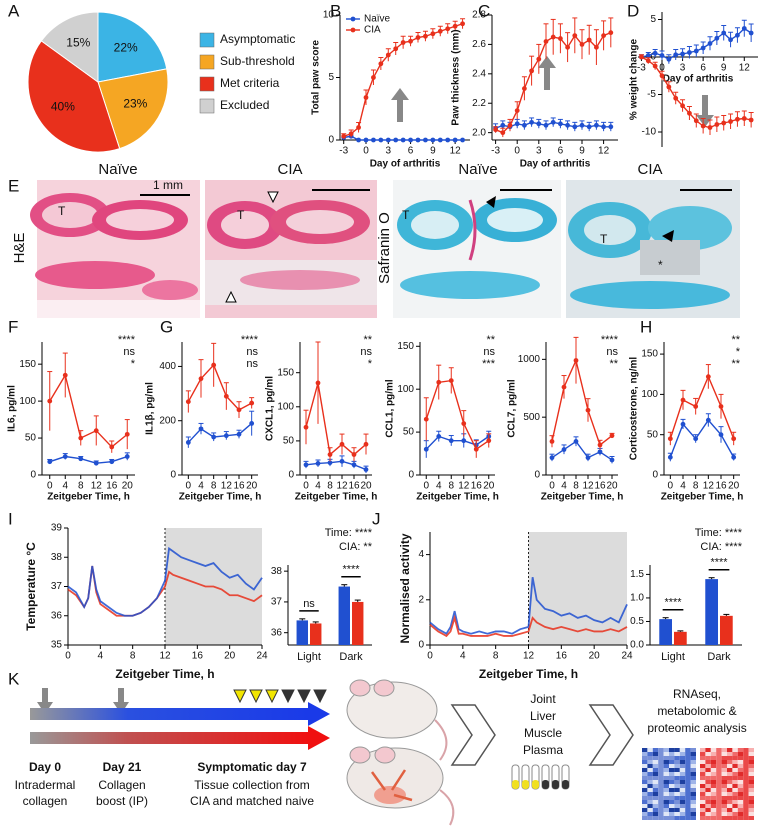 The height and width of the screenshot is (831, 762). What do you see at coordinates (170, 738) in the screenshot?
I see `cia-timeline` at bounding box center [170, 738].